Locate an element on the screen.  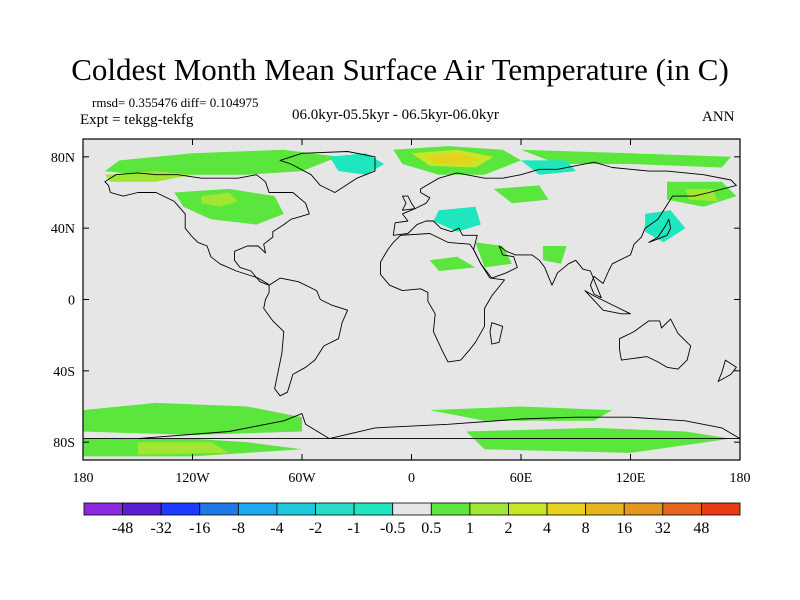
colorbar-label: -8 is located at coordinates (238, 528).